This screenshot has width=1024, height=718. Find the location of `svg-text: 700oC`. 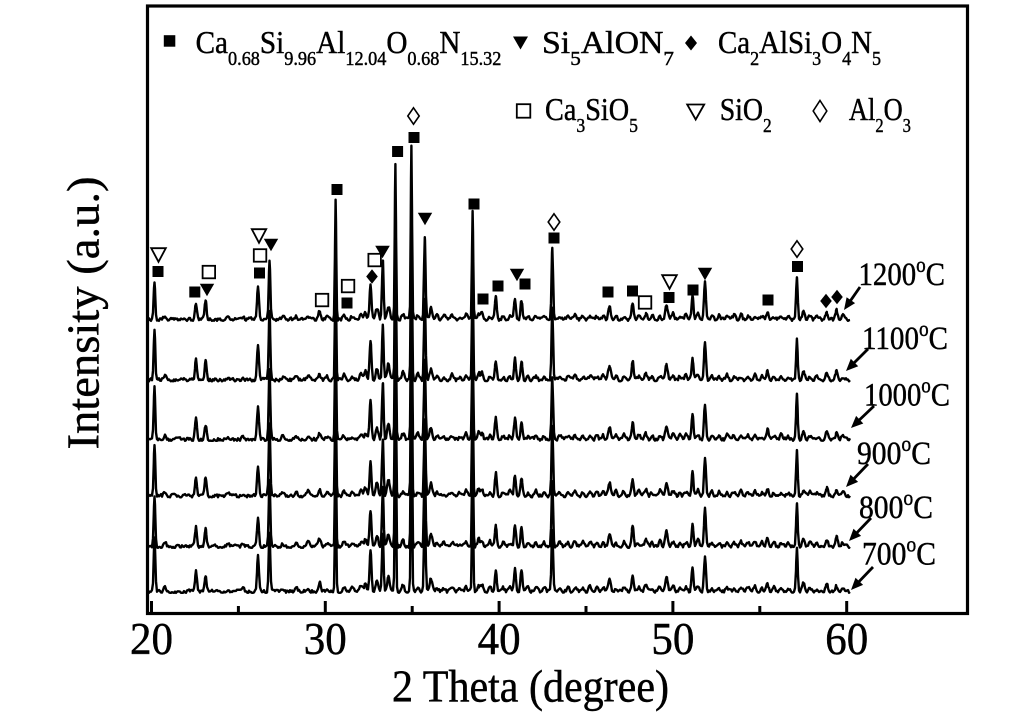

svg-text: 700oC is located at coordinates (899, 551).